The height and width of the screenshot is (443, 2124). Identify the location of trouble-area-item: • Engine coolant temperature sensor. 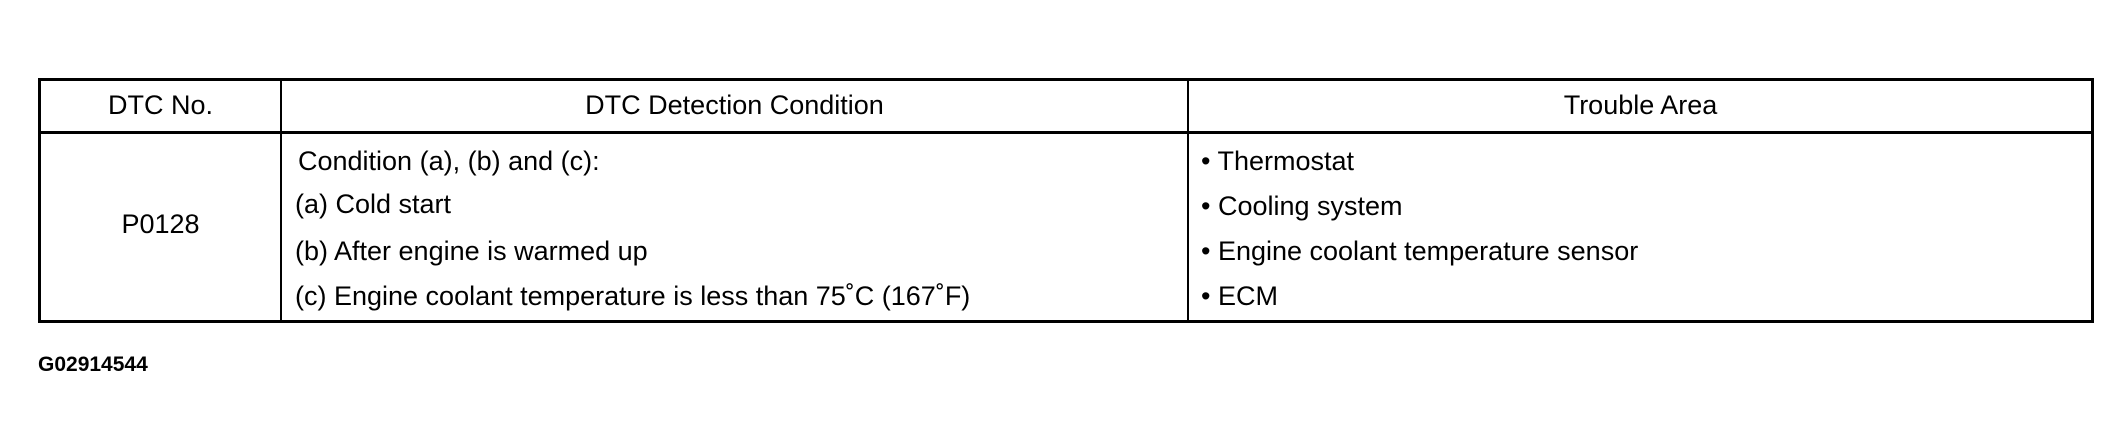
(1420, 251).